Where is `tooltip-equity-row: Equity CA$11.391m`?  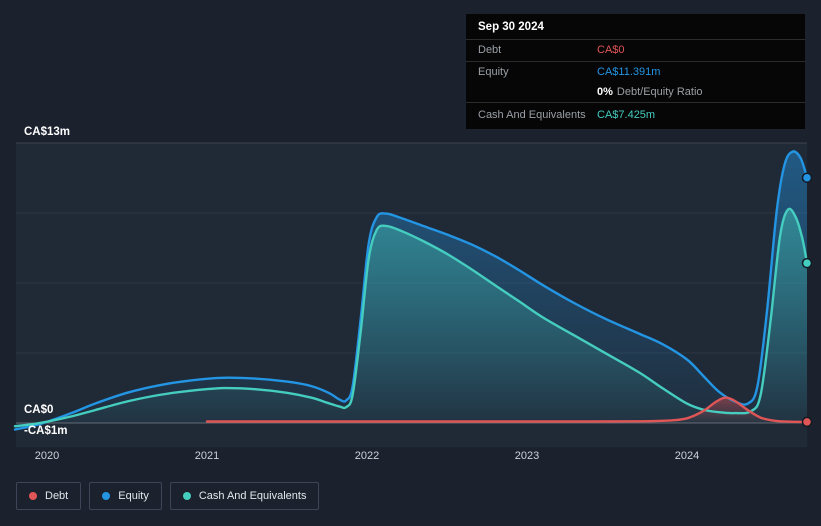 tooltip-equity-row: Equity CA$11.391m is located at coordinates (635, 72).